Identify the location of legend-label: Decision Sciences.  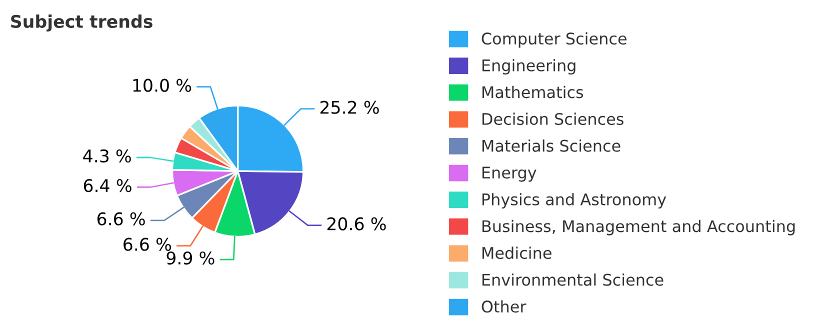
(553, 119).